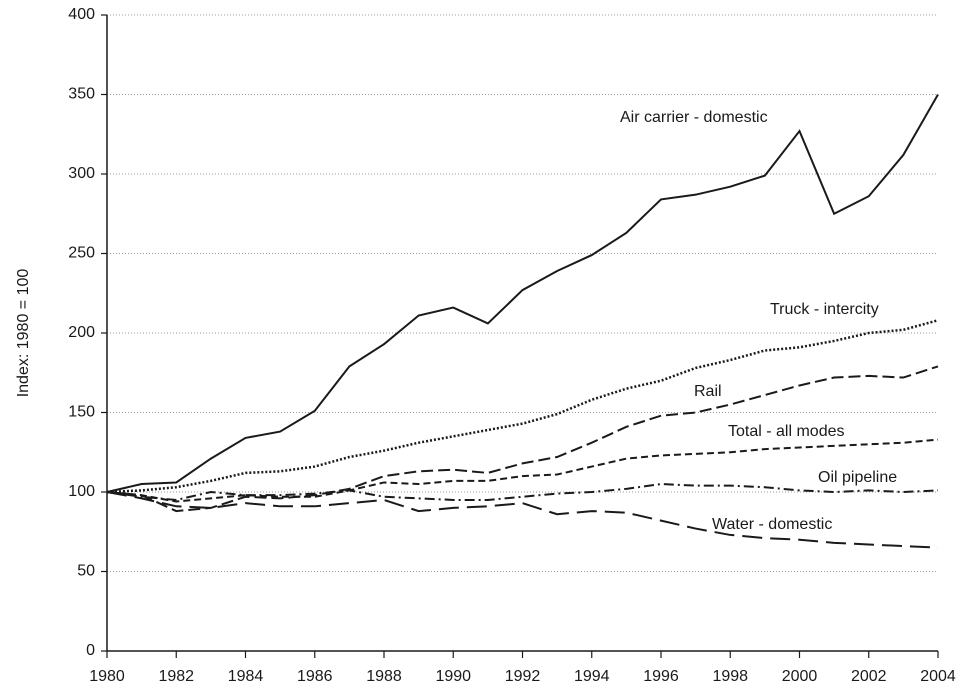 The image size is (961, 693). Describe the element at coordinates (23, 333) in the screenshot. I see `y-axis-label: Index: 1980 = 100` at that location.